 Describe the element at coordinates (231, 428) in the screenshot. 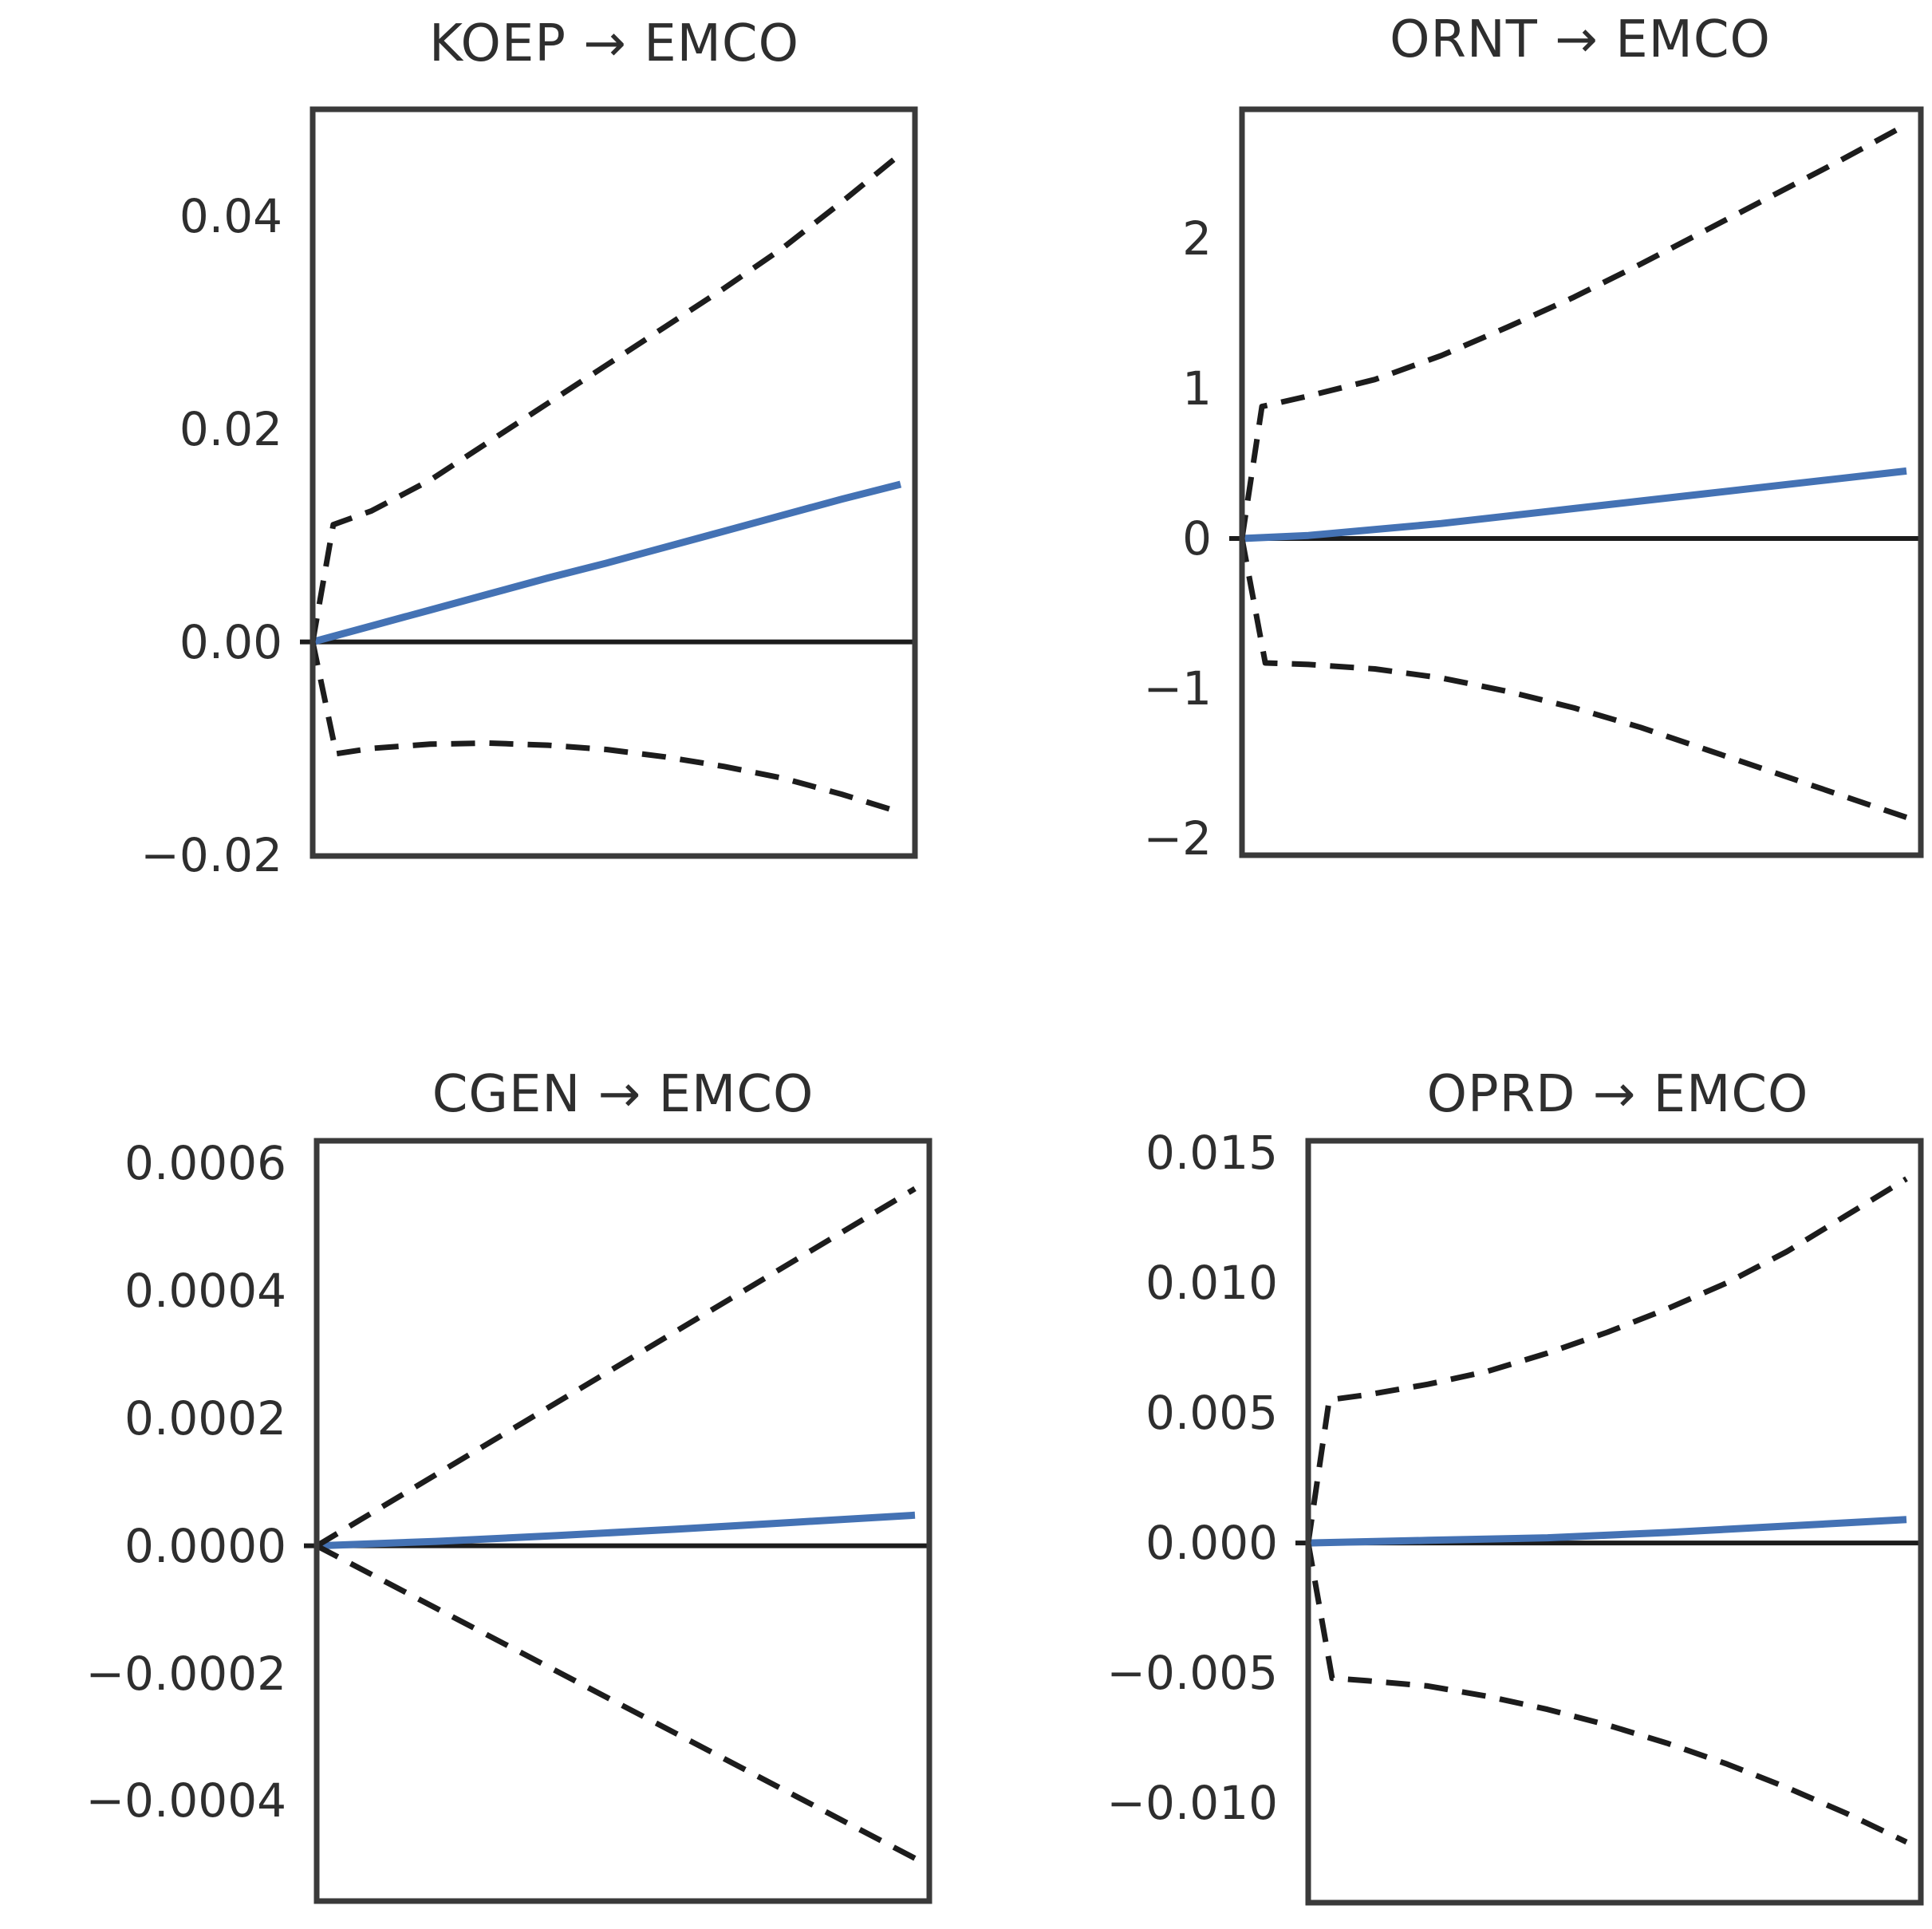

I see `koep_emco-y-tick-label: 0.02` at that location.